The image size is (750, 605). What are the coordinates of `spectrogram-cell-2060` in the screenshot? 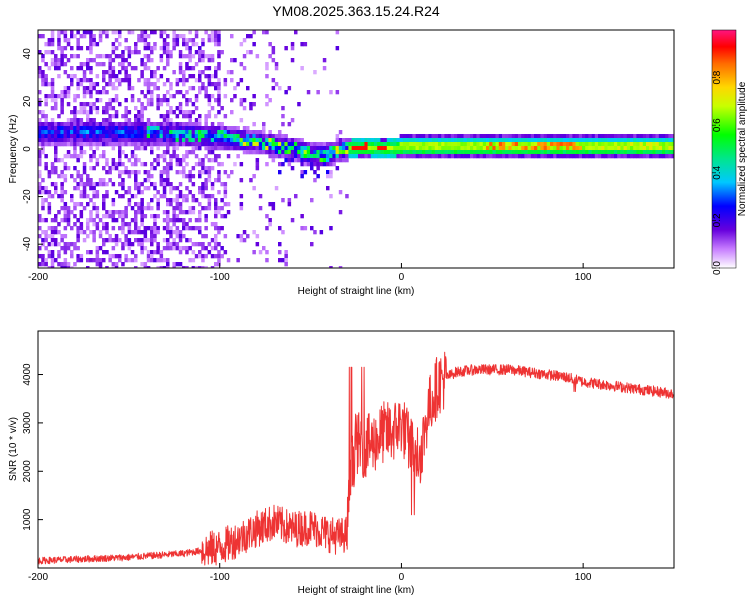 It's located at (302, 44).